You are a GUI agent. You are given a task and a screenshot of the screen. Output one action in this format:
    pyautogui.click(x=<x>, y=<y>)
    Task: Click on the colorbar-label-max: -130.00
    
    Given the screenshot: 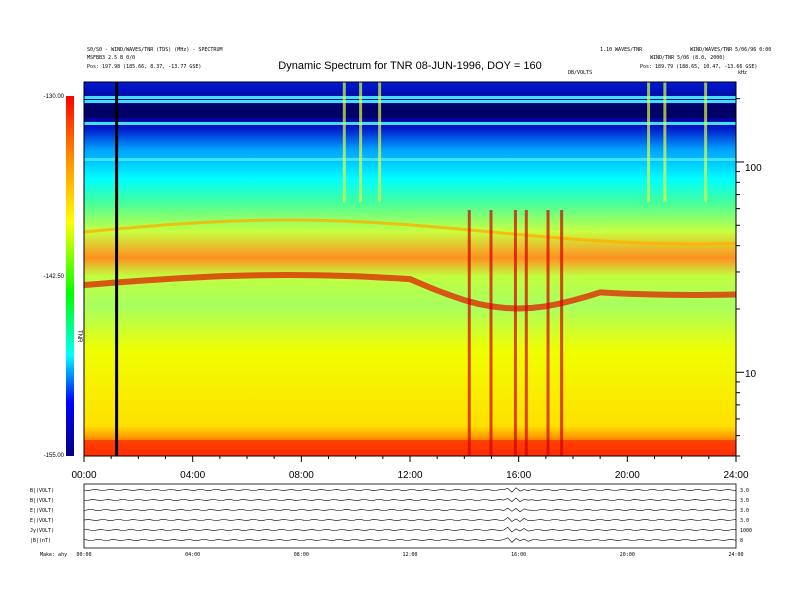 What is the action you would take?
    pyautogui.click(x=54, y=97)
    